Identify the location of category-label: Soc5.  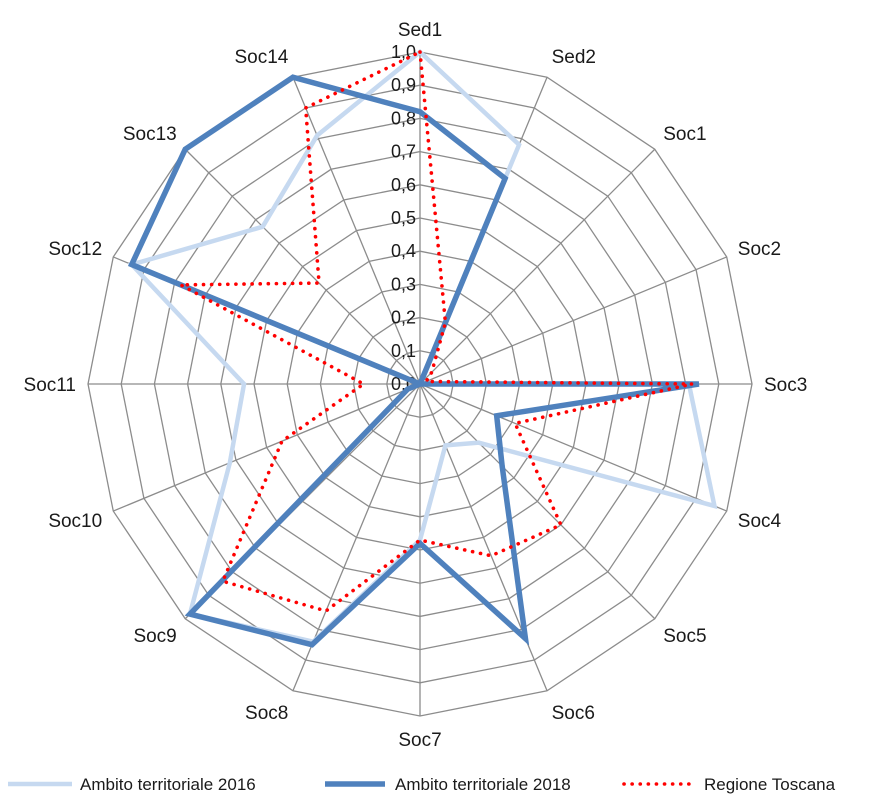
(684, 636).